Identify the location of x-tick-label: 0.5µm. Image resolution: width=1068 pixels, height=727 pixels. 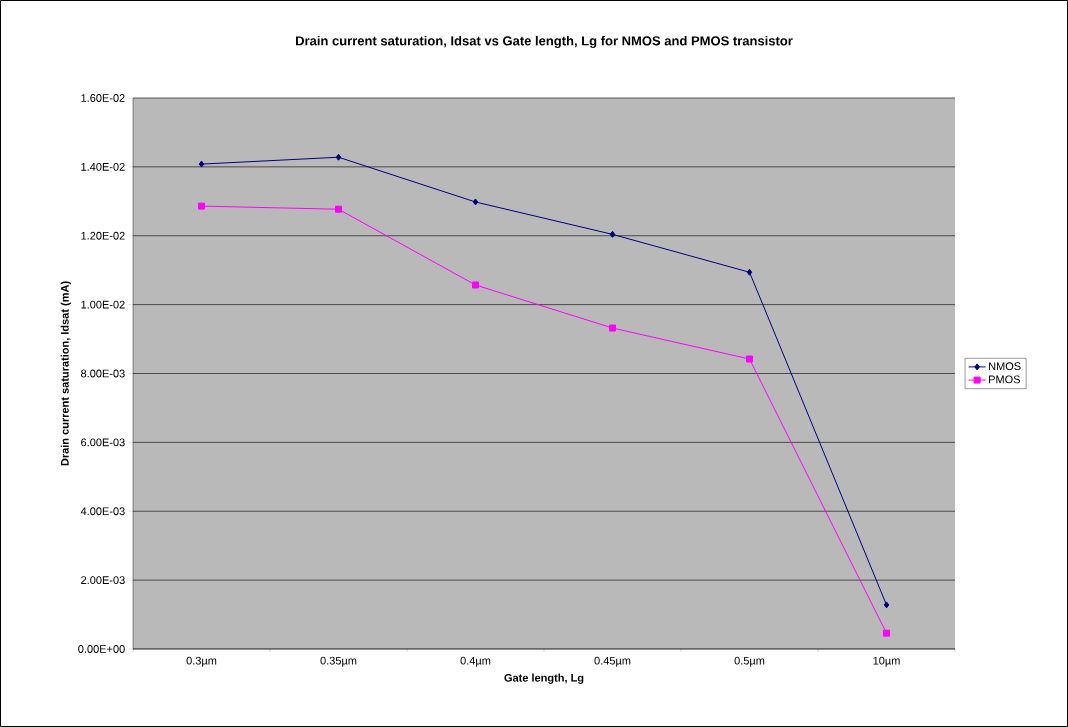
(749, 661).